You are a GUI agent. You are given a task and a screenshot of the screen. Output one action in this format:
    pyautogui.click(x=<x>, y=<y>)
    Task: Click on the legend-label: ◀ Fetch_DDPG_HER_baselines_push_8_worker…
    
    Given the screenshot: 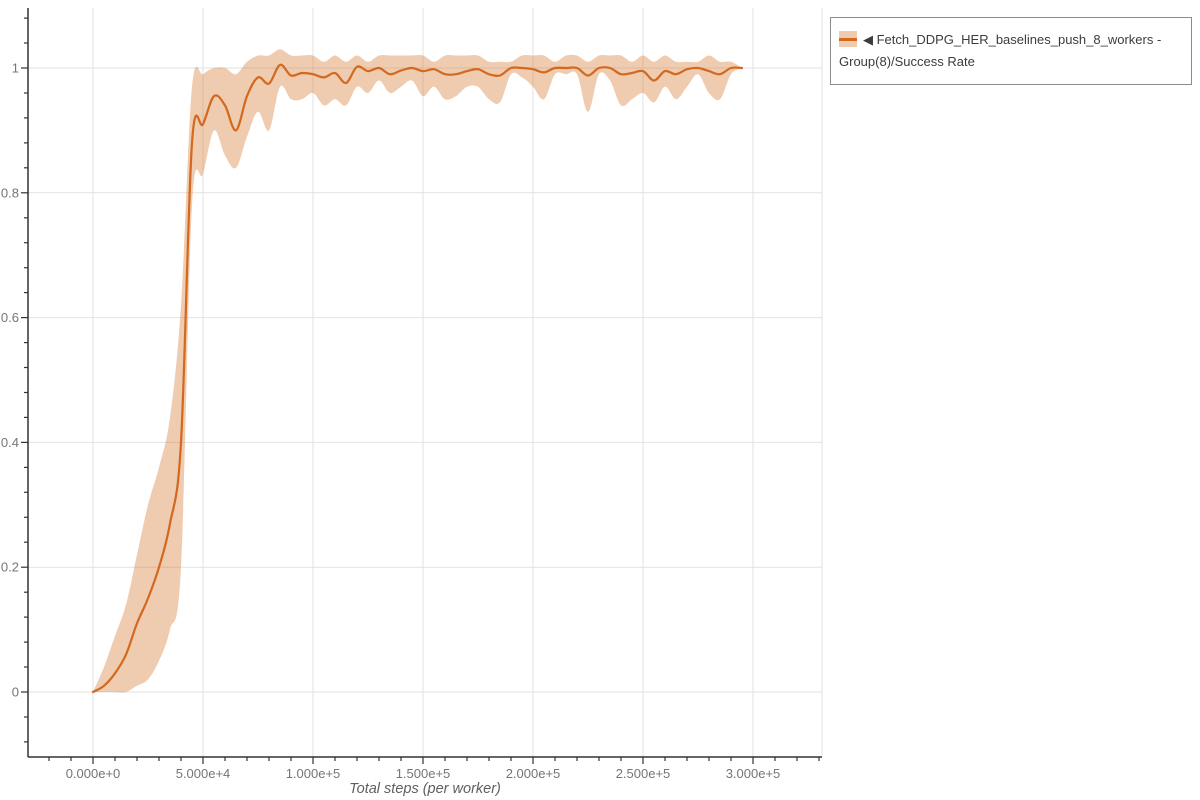 What is the action you would take?
    pyautogui.click(x=1000, y=50)
    